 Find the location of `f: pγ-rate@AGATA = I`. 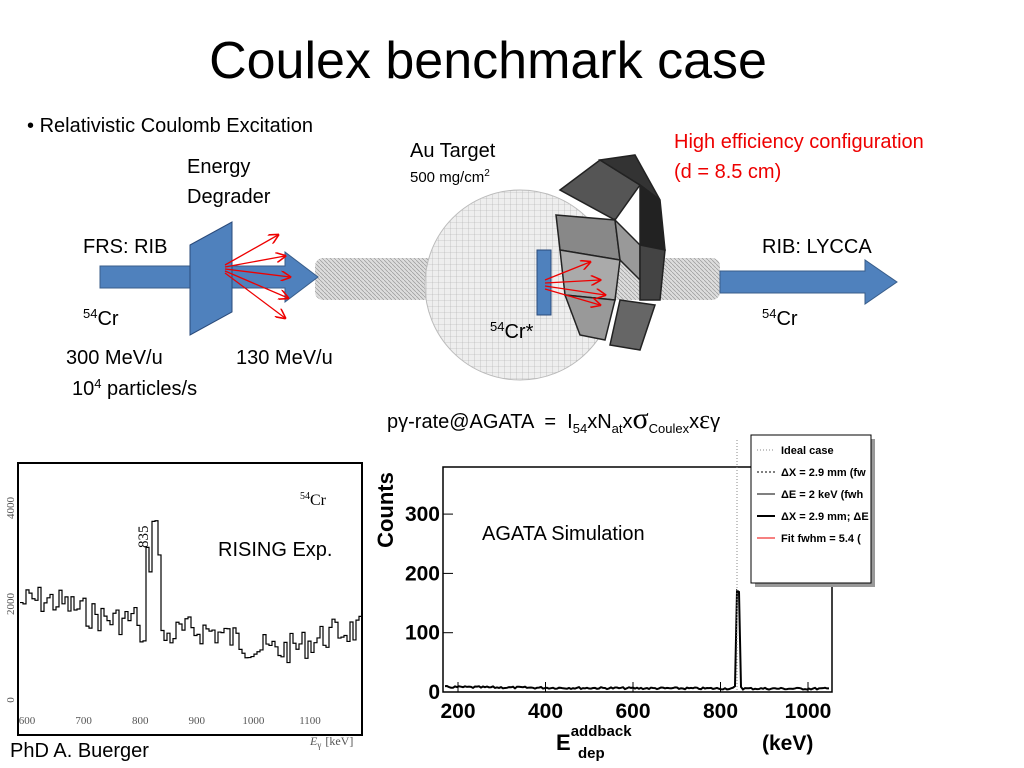

f: pγ-rate@AGATA = I is located at coordinates (480, 422).